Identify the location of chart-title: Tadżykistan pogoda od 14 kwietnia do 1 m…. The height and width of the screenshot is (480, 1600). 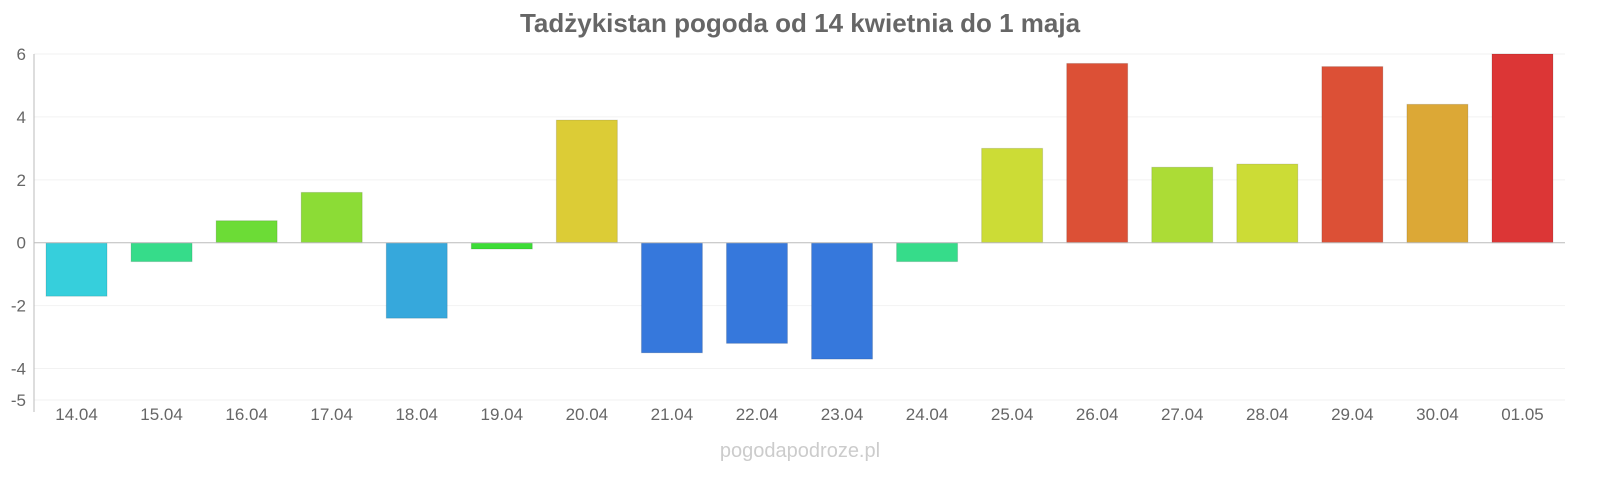
(800, 23).